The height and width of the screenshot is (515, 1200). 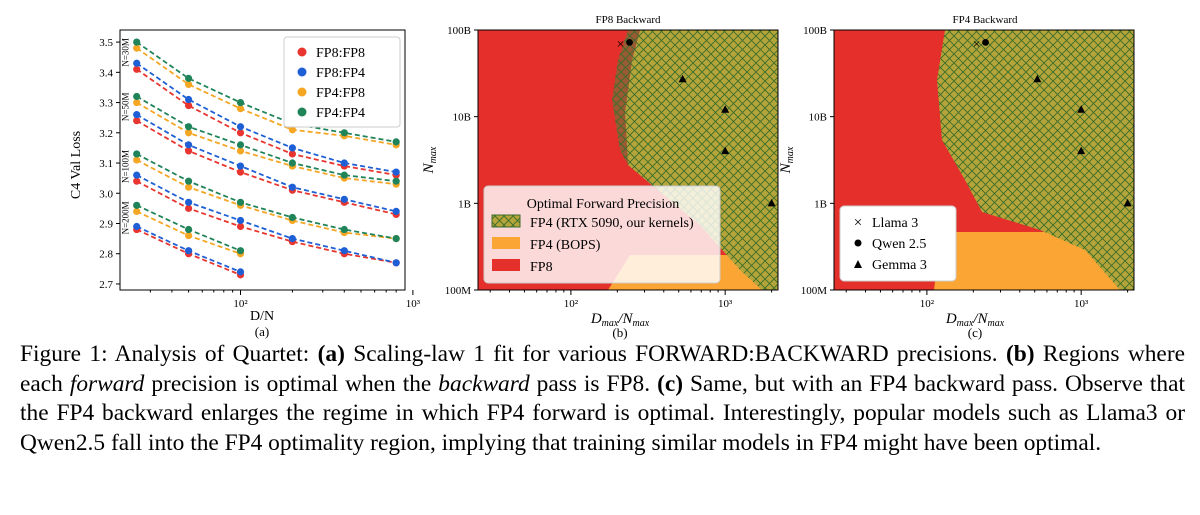 I want to click on panel-b-region-overlap, so click(x=626, y=97).